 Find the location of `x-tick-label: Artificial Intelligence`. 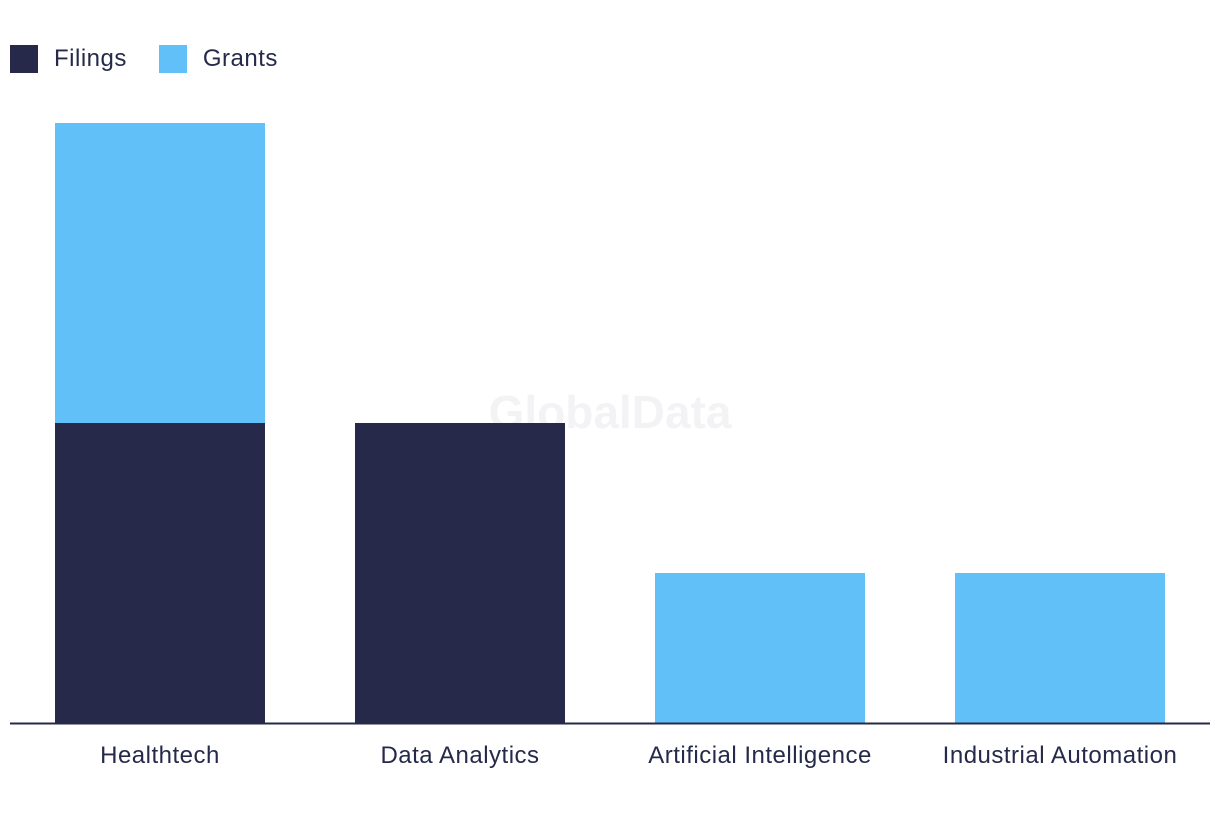

x-tick-label: Artificial Intelligence is located at coordinates (760, 755).